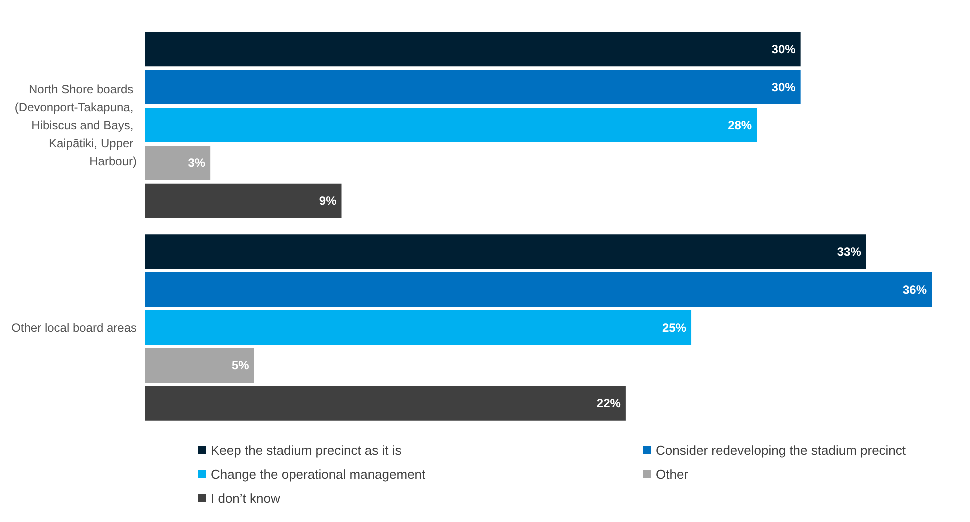 This screenshot has height=522, width=970. What do you see at coordinates (306, 450) in the screenshot?
I see `legend-label: Keep the stadium precinct as it is` at bounding box center [306, 450].